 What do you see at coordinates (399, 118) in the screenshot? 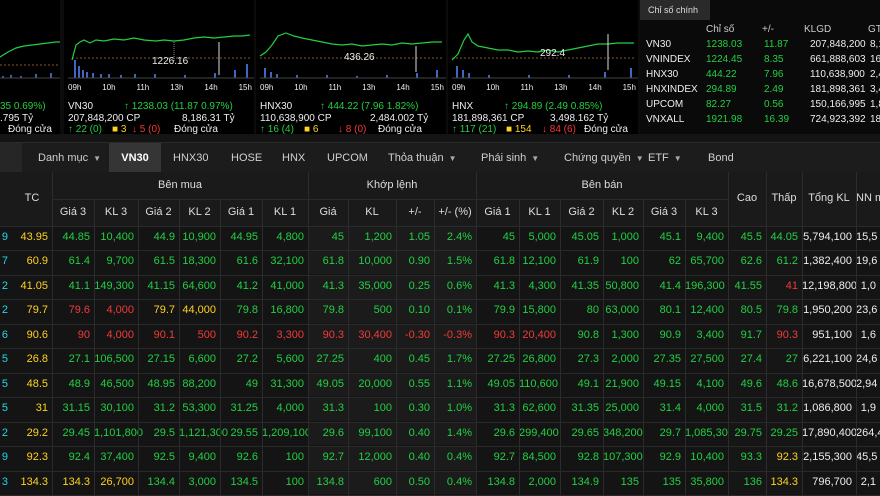
I see `hnx30-value-traded: 2,484.002 Tỷ` at bounding box center [399, 118].